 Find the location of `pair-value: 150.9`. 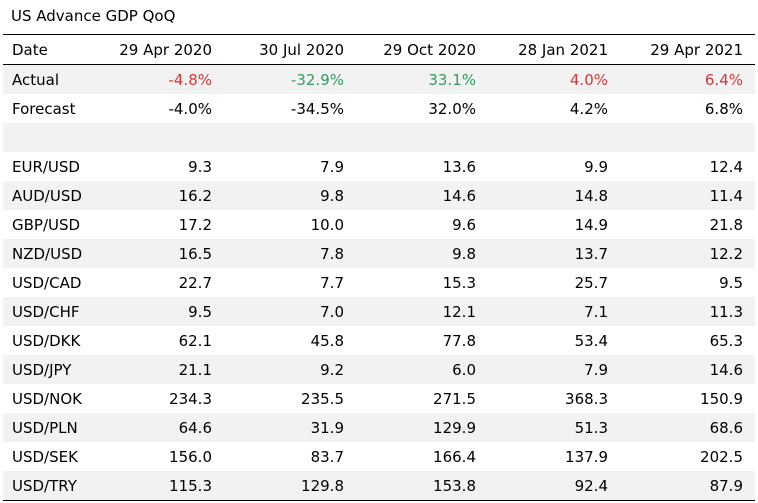

pair-value: 150.9 is located at coordinates (721, 398).